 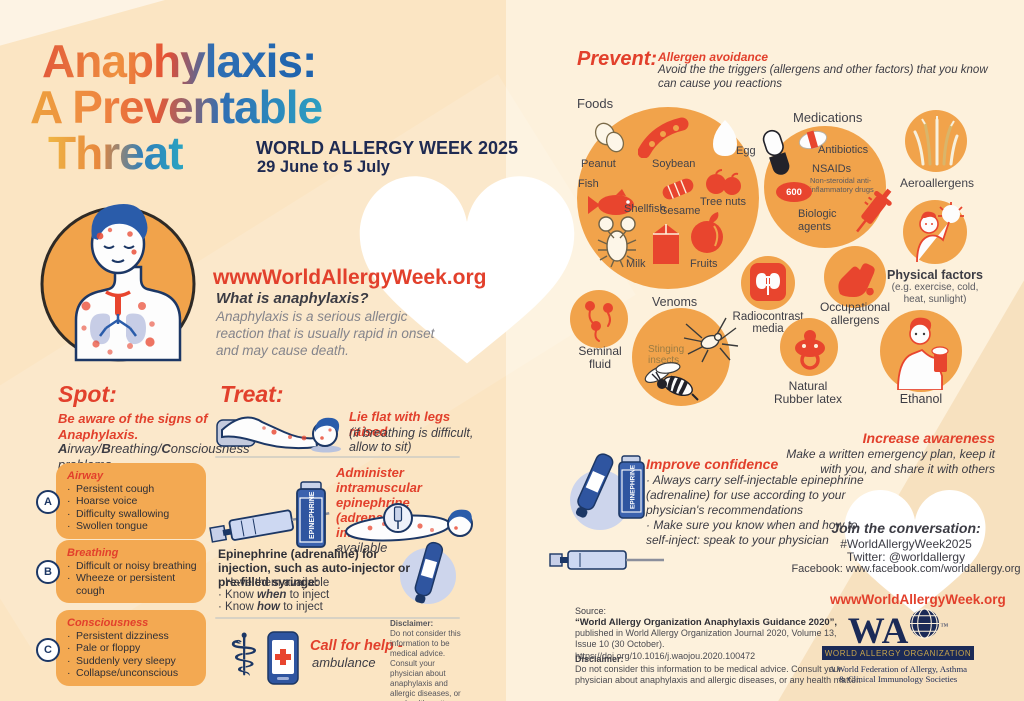 What do you see at coordinates (600, 351) in the screenshot?
I see `seminal-fluid-label-1: Seminal` at bounding box center [600, 351].